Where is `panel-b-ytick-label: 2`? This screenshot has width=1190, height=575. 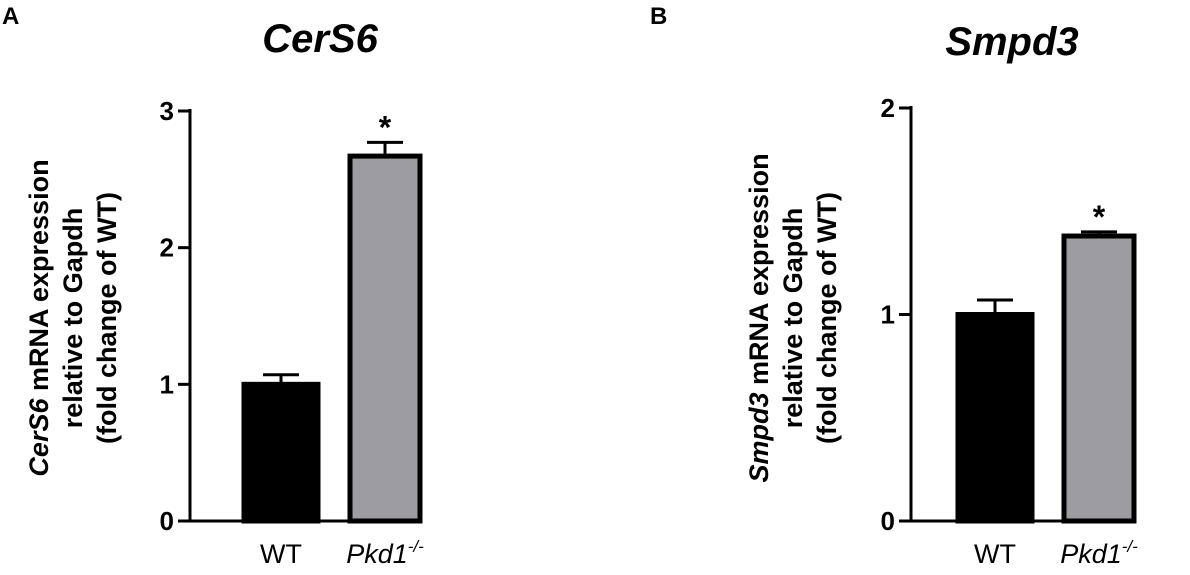 panel-b-ytick-label: 2 is located at coordinates (888, 108).